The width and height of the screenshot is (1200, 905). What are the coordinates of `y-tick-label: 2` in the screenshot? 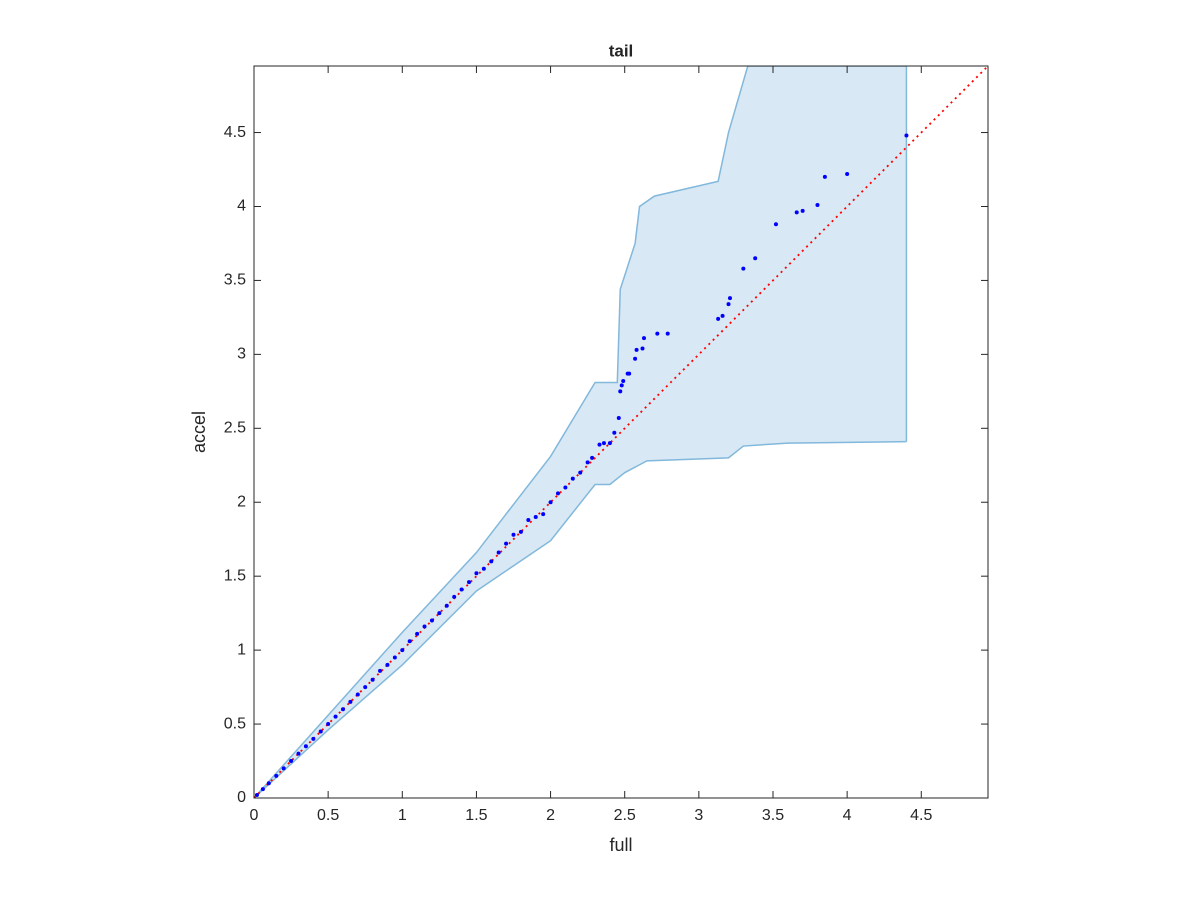 It's located at (241, 501).